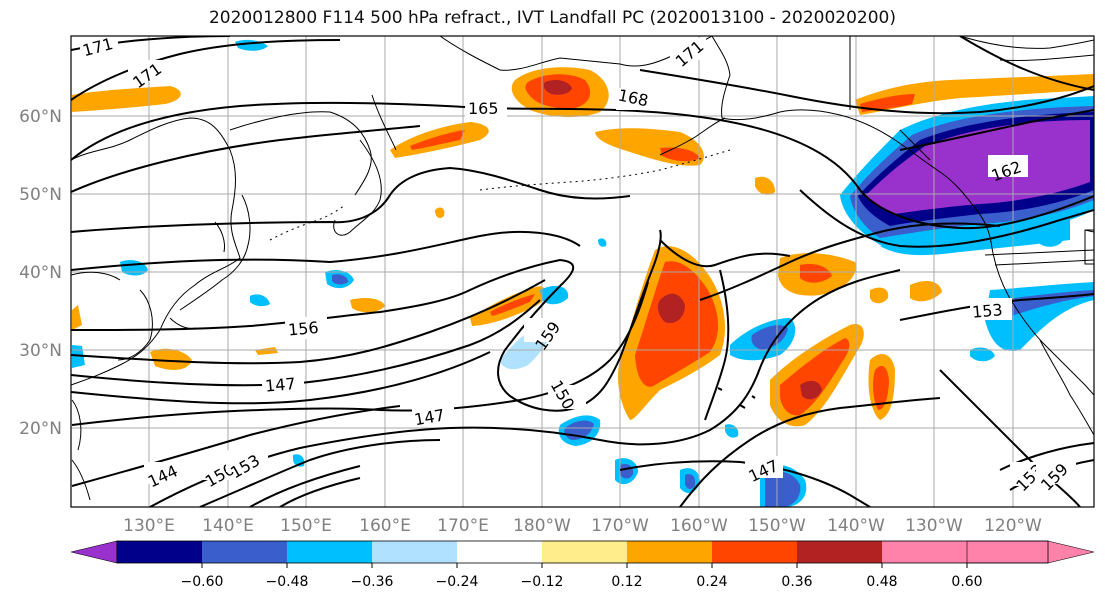 The height and width of the screenshot is (601, 1105). I want to click on colorbar-right-extension, so click(1030, 552).